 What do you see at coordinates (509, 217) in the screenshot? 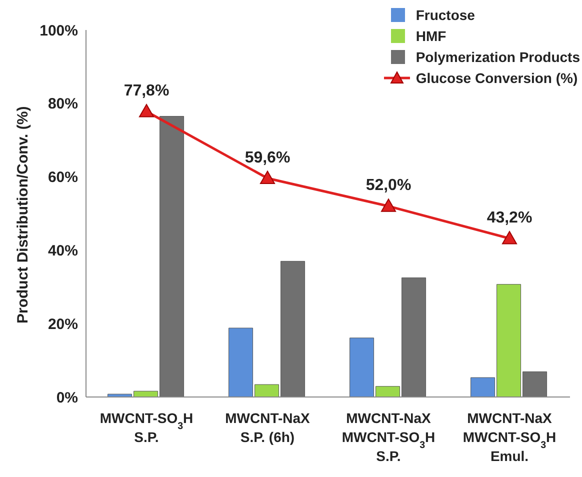
I see `data-label: 43,2%` at bounding box center [509, 217].